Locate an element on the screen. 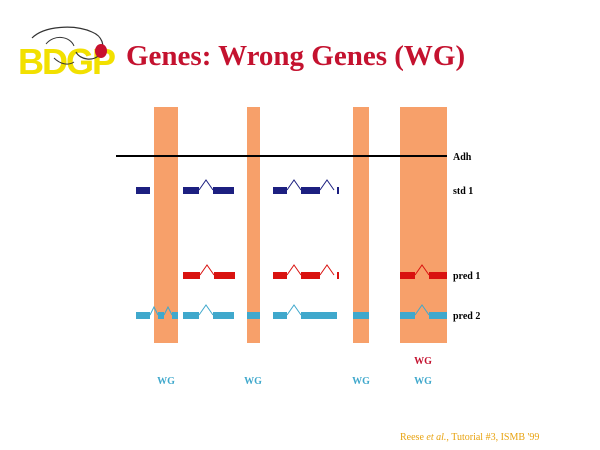 Image resolution: width=600 pixels, height=450 pixels. bdgp-logo: BDGP is located at coordinates (67, 54).